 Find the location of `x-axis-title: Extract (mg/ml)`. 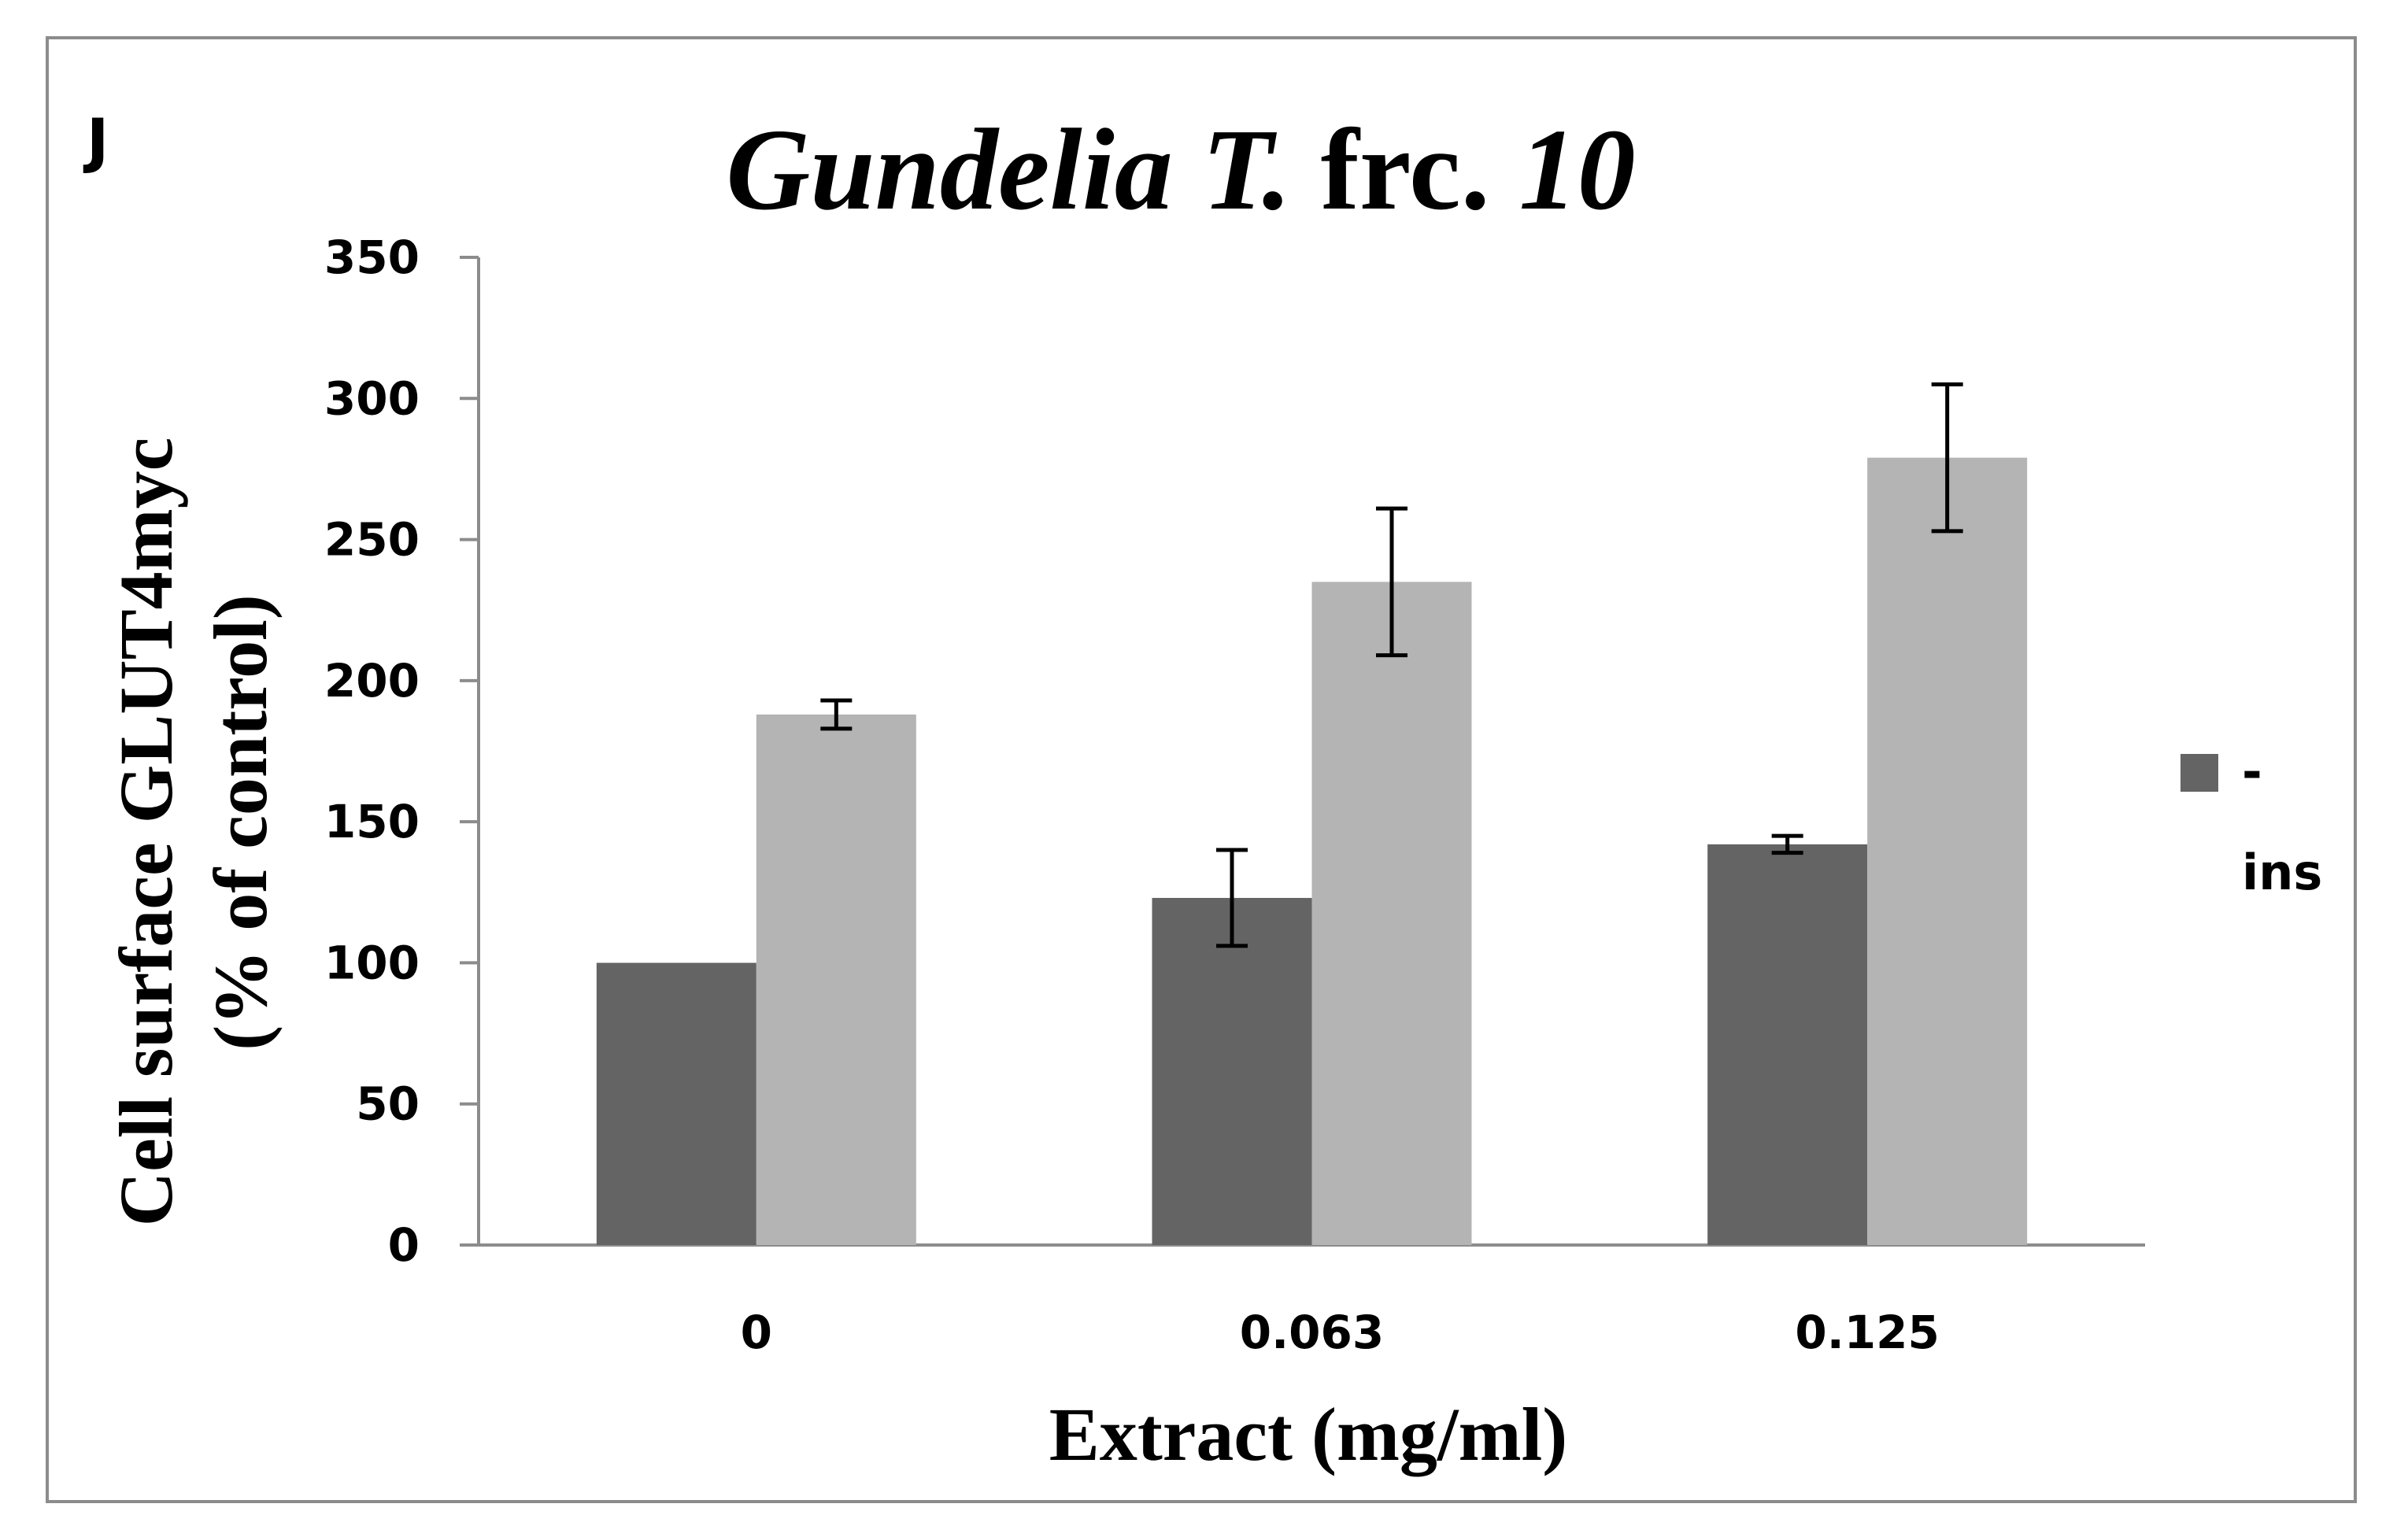

x-axis-title: Extract (mg/ml) is located at coordinates (1308, 1434).